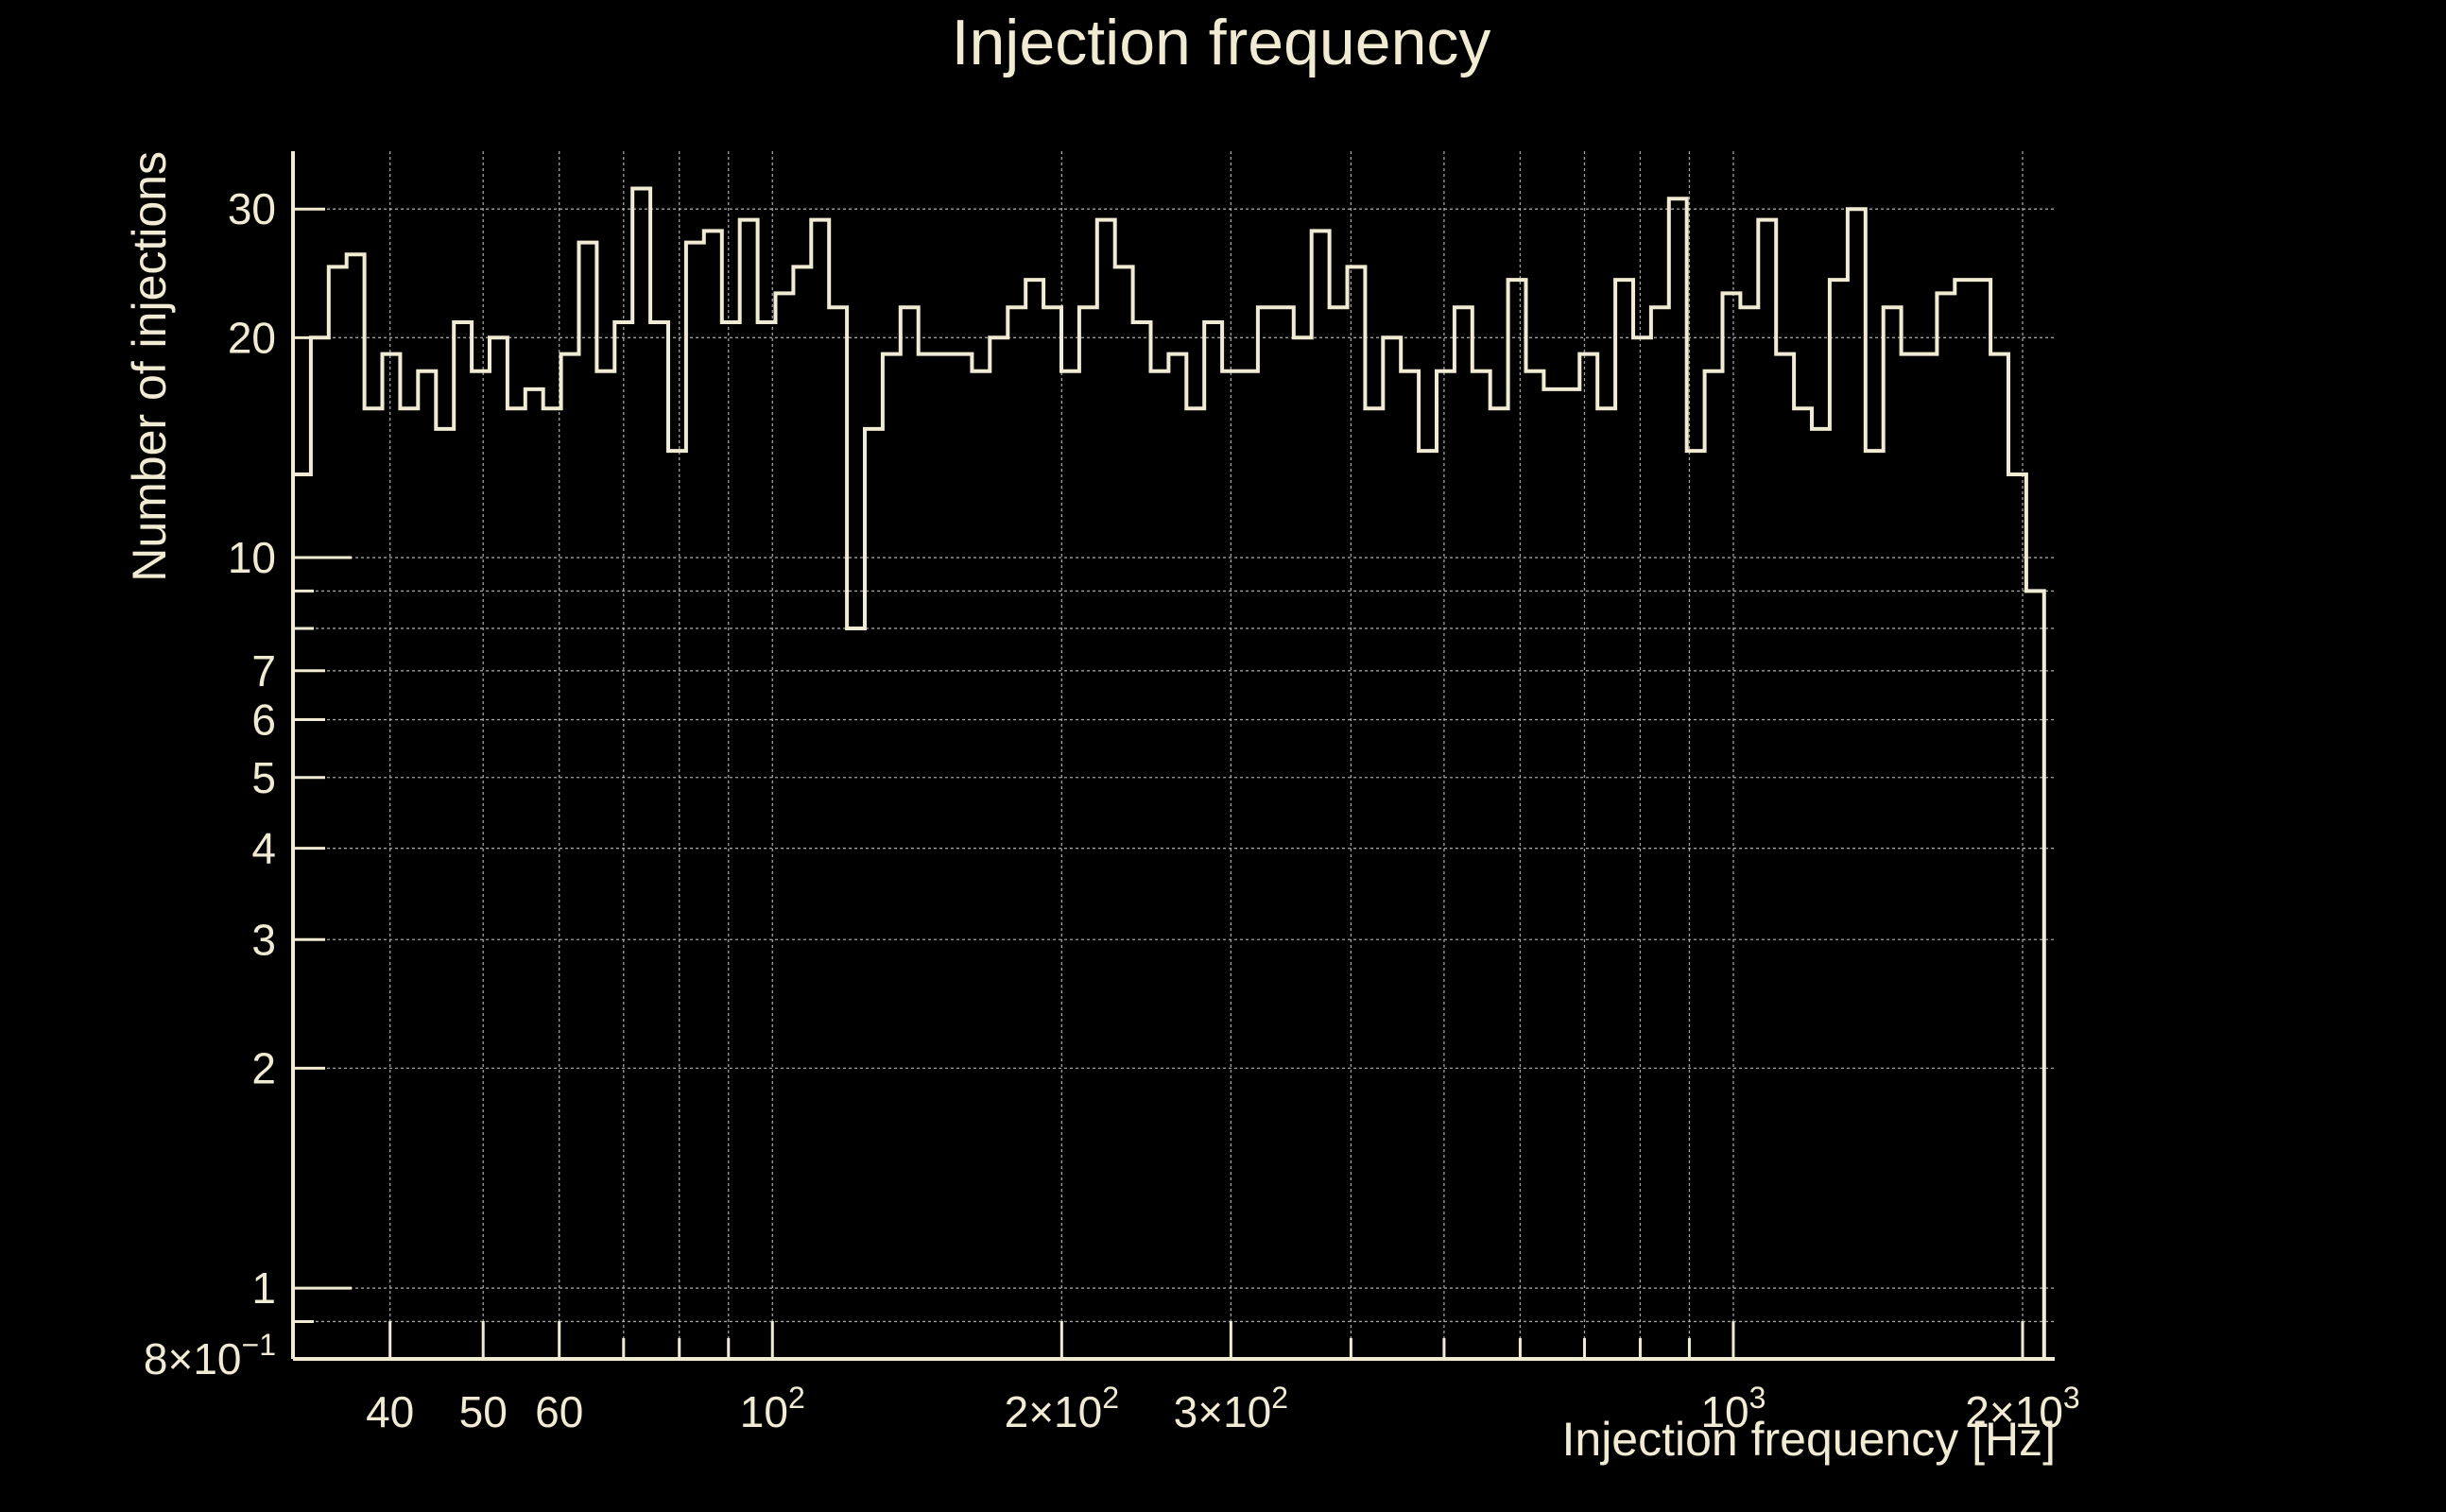 This screenshot has width=2446, height=1512. I want to click on x-tick-label: 2×10², so click(1062, 1408).